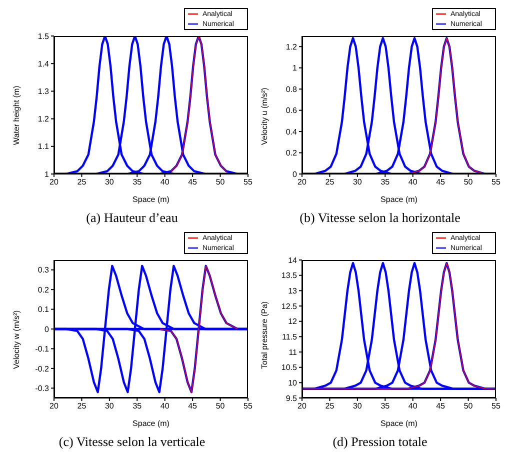 This screenshot has height=459, width=512. I want to click on y-tick-label: 1.3, so click(44, 91).